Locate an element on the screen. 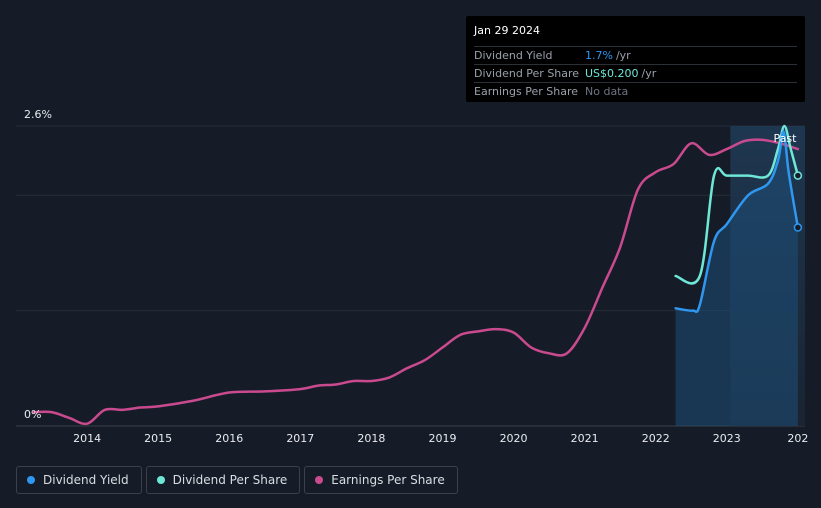 The image size is (821, 508). legend-item-dividend-per-share: Dividend Per Share is located at coordinates (223, 480).